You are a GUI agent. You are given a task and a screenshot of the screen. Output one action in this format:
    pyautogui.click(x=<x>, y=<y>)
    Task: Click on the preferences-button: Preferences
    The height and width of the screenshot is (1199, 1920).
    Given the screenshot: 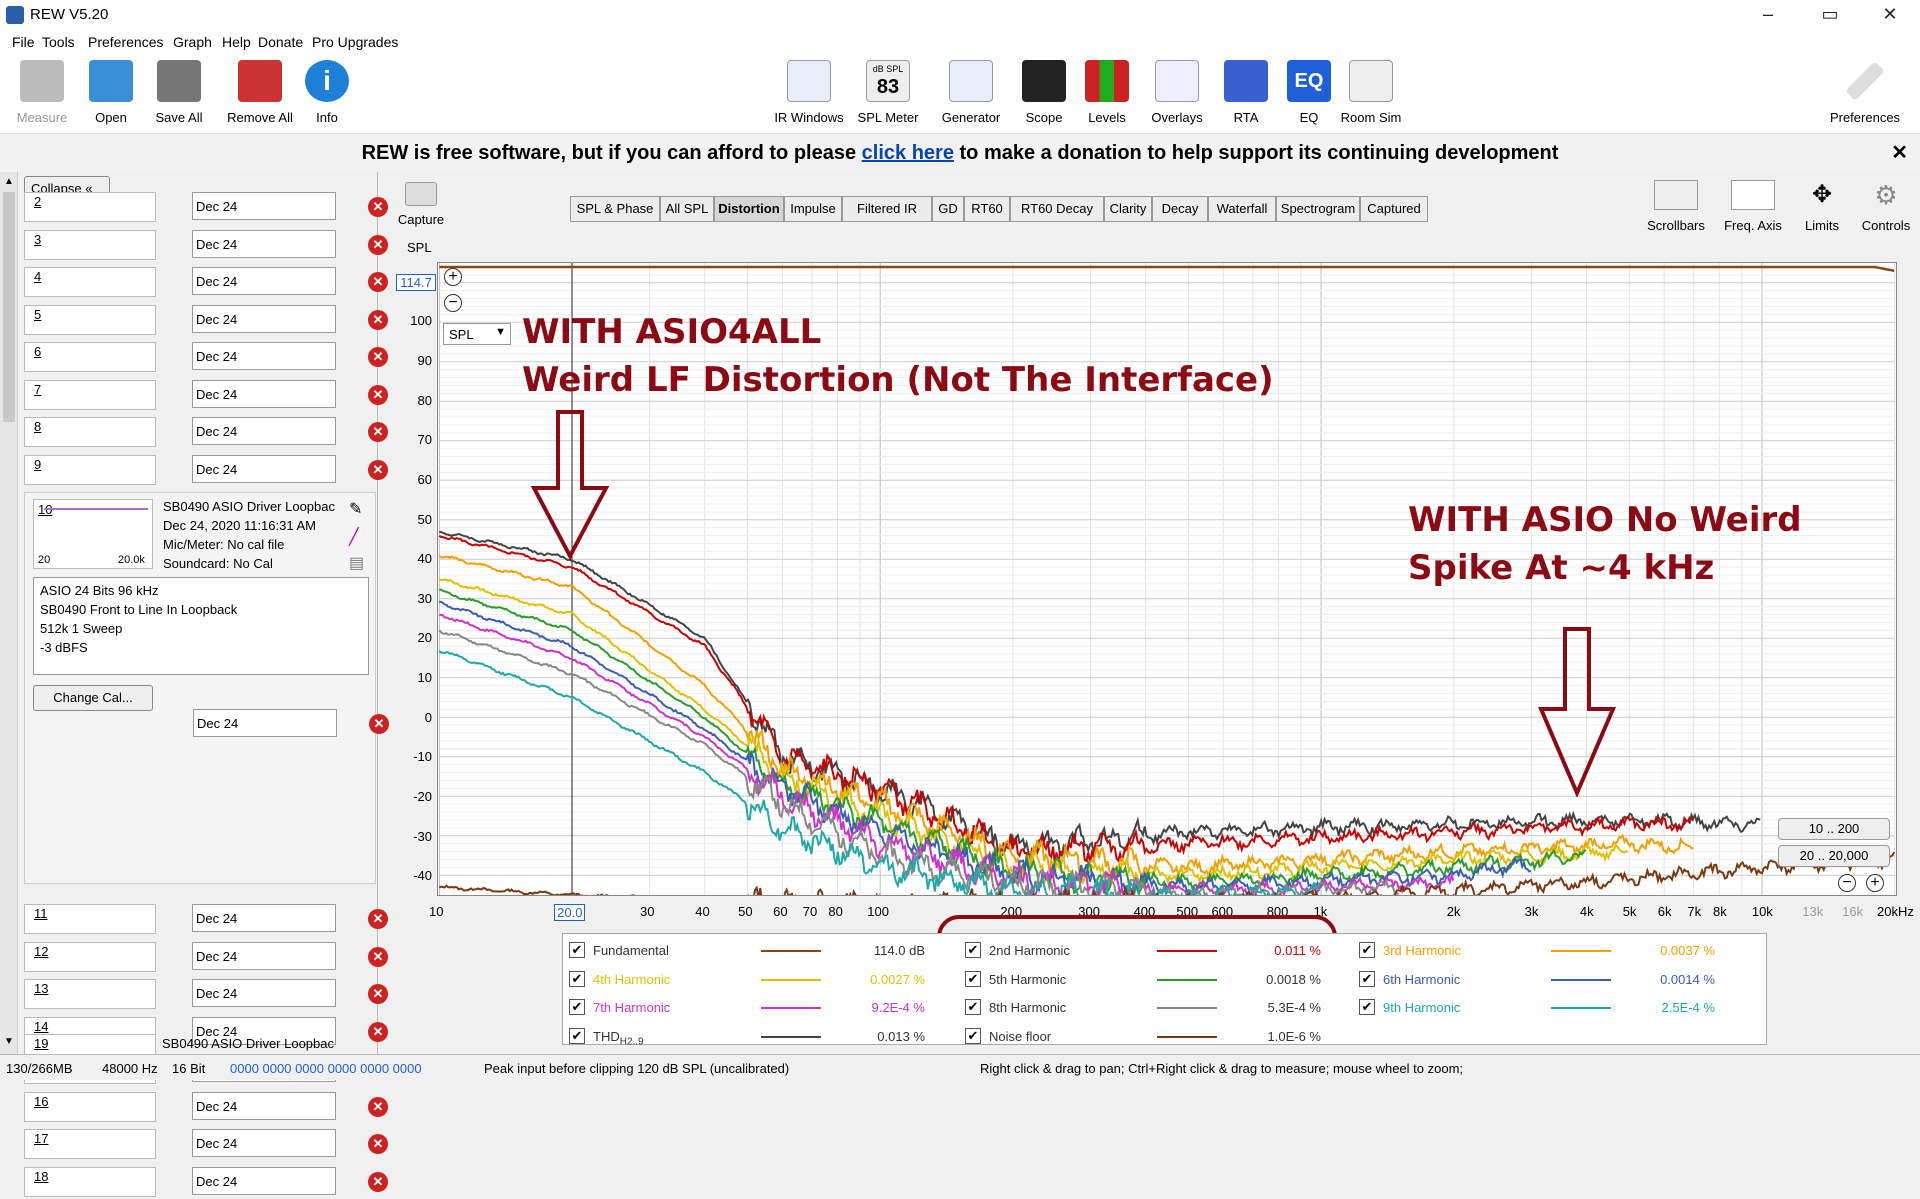 What is the action you would take?
    pyautogui.click(x=1865, y=92)
    